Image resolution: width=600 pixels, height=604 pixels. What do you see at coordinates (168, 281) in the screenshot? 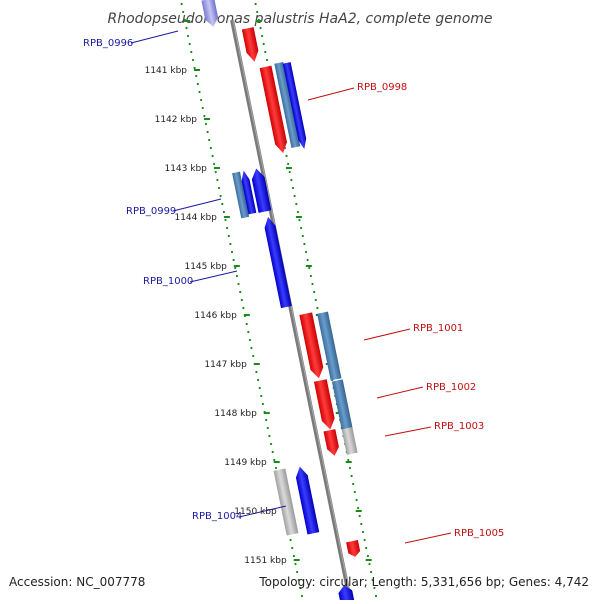
I see `gene-label: RPB_1000` at bounding box center [168, 281].